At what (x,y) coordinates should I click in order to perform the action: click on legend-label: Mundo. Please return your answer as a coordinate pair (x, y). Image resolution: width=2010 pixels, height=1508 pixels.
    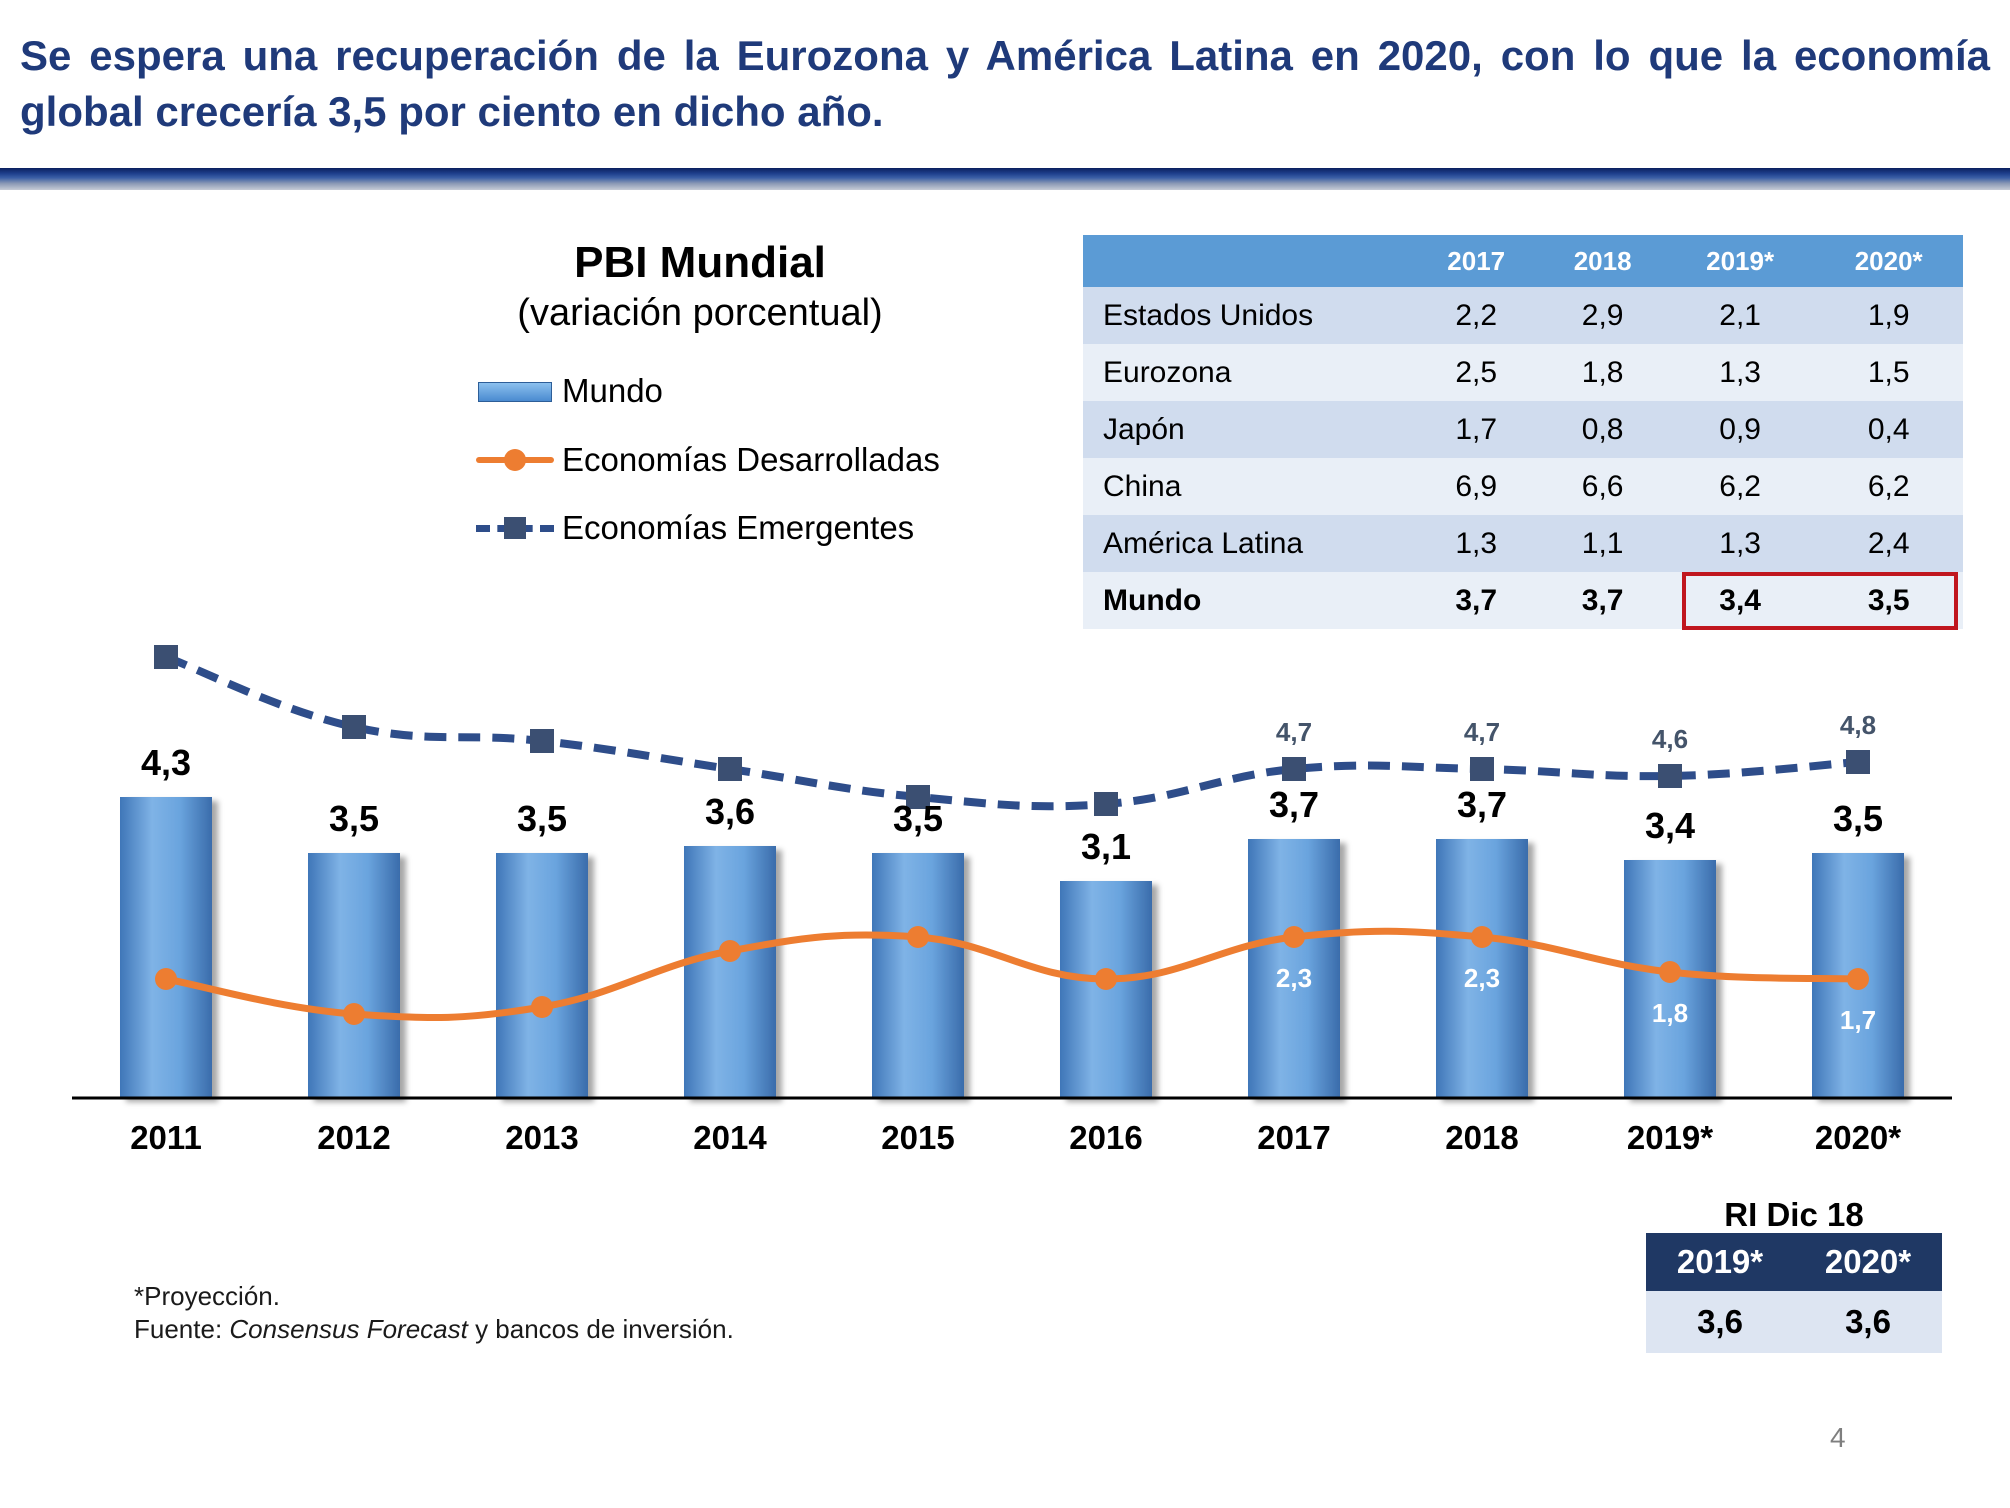
    Looking at the image, I should click on (612, 390).